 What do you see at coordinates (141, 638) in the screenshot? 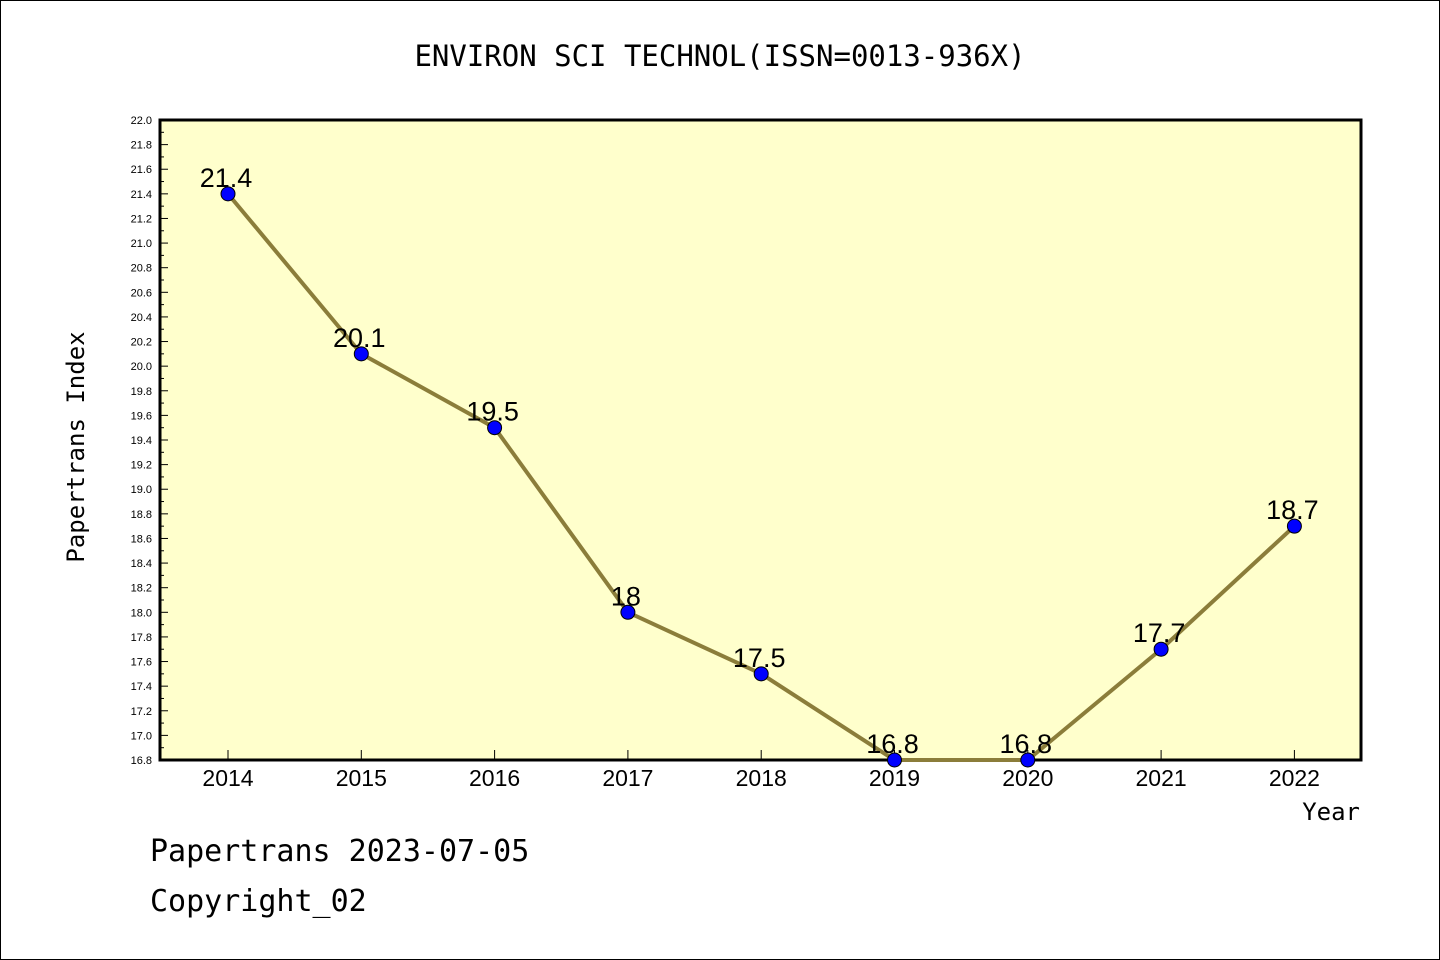
I see `y-tick-label: 17.8` at bounding box center [141, 638].